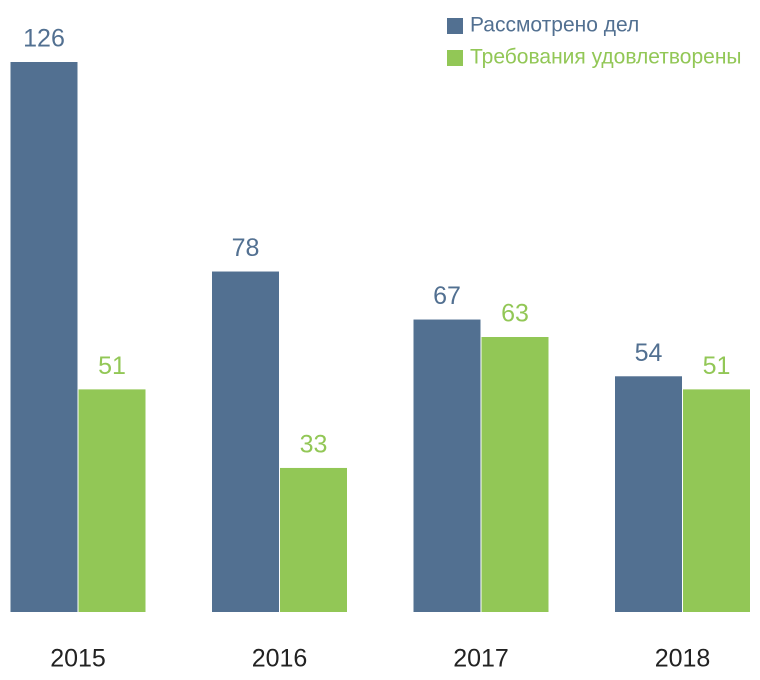 This screenshot has width=760, height=680. I want to click on value-label: 126, so click(44, 39).